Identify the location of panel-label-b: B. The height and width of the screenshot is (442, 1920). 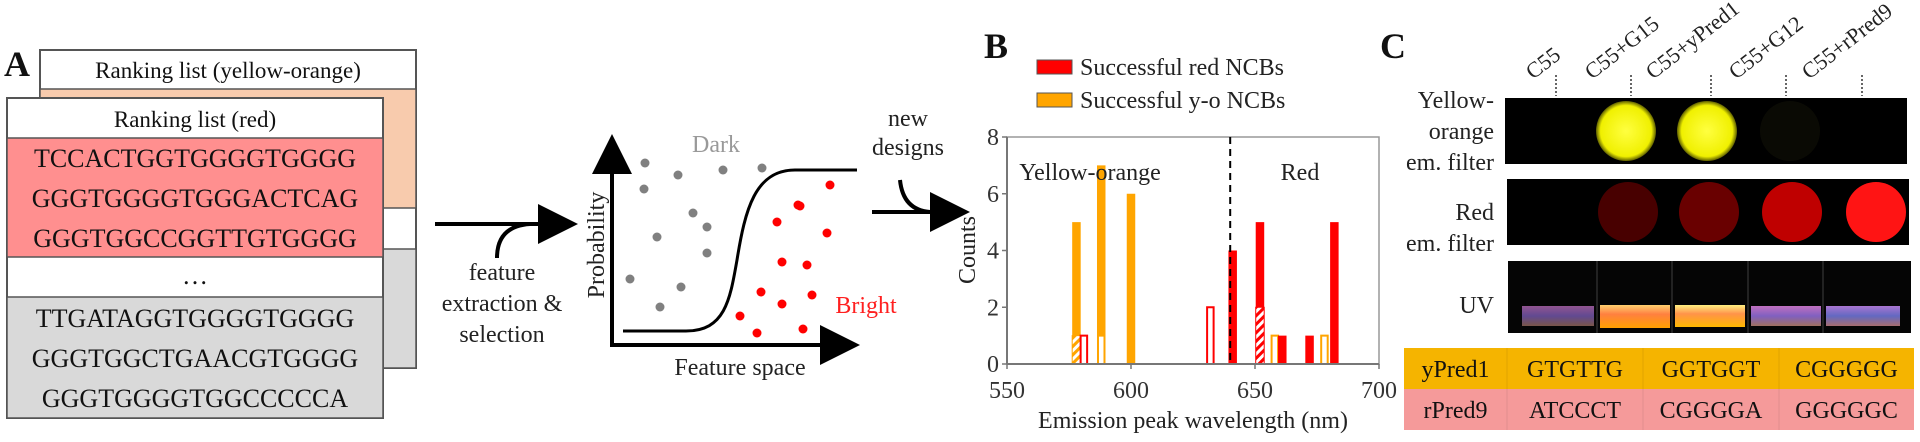
(996, 46).